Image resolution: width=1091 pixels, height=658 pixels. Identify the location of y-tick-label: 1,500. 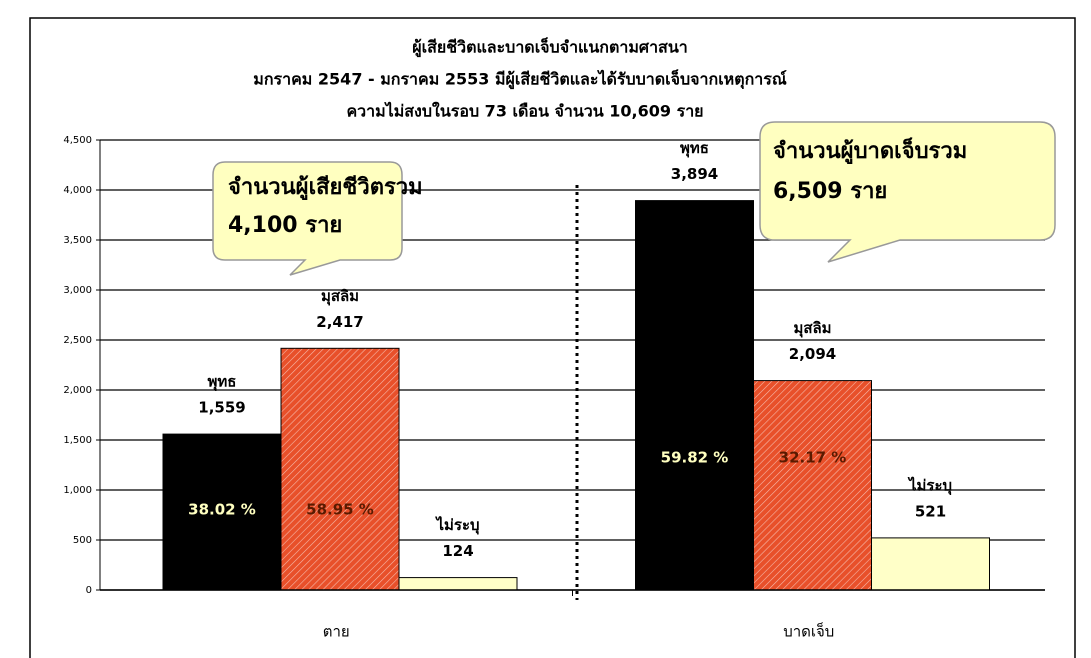
(77, 440).